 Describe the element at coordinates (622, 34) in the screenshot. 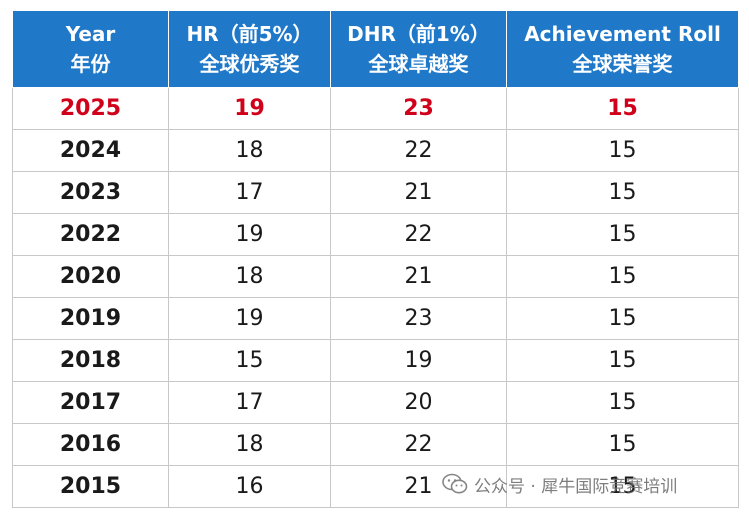

I see `header-roll-en: Achievement Roll` at that location.